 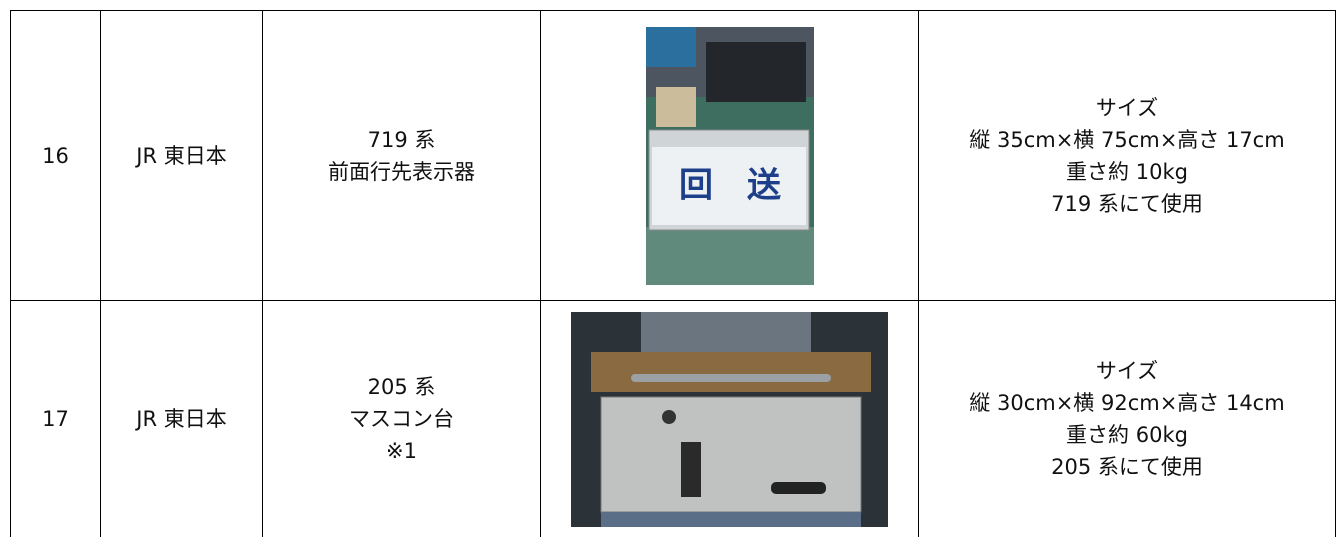 I want to click on text-line: 重さ約 10kg, so click(x=1127, y=172).